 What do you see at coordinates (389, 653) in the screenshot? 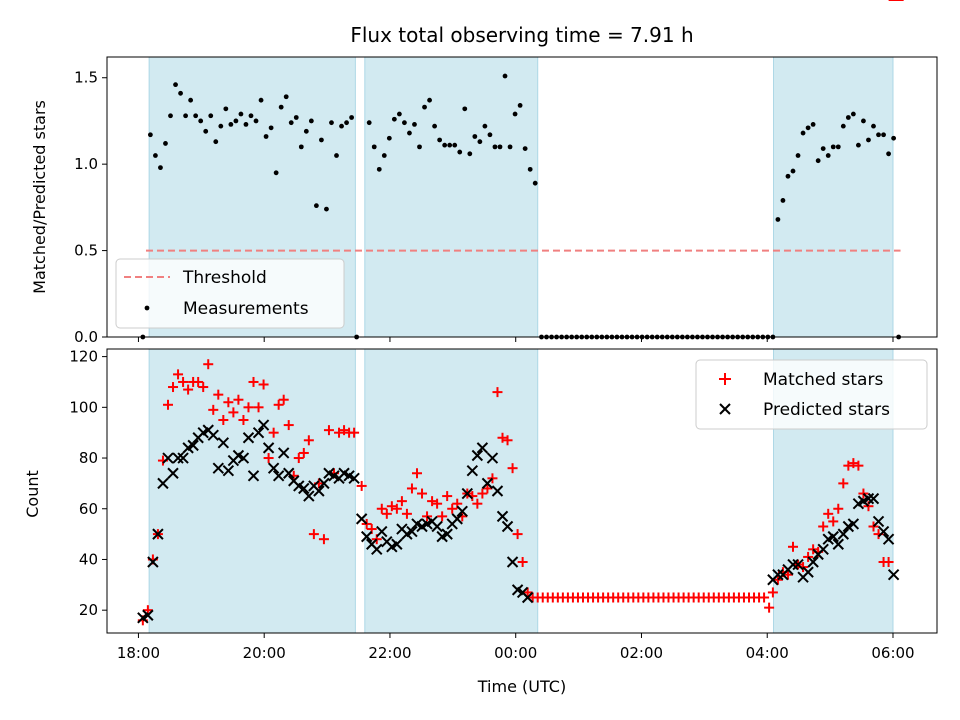
I see `x-tick-label: 22:00` at bounding box center [389, 653].